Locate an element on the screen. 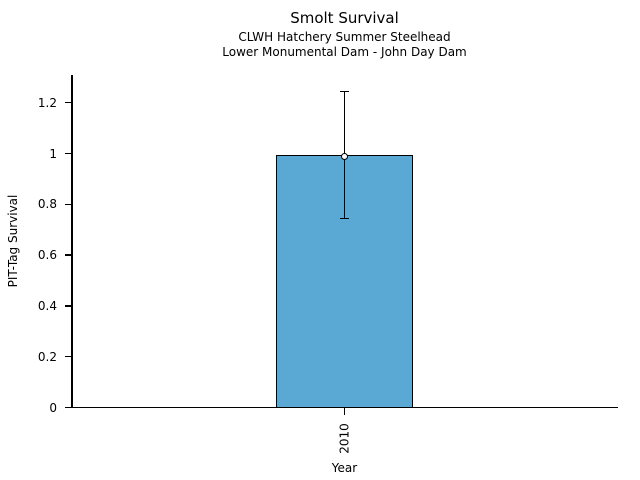 This screenshot has height=480, width=640. data-point-marker is located at coordinates (344, 156).